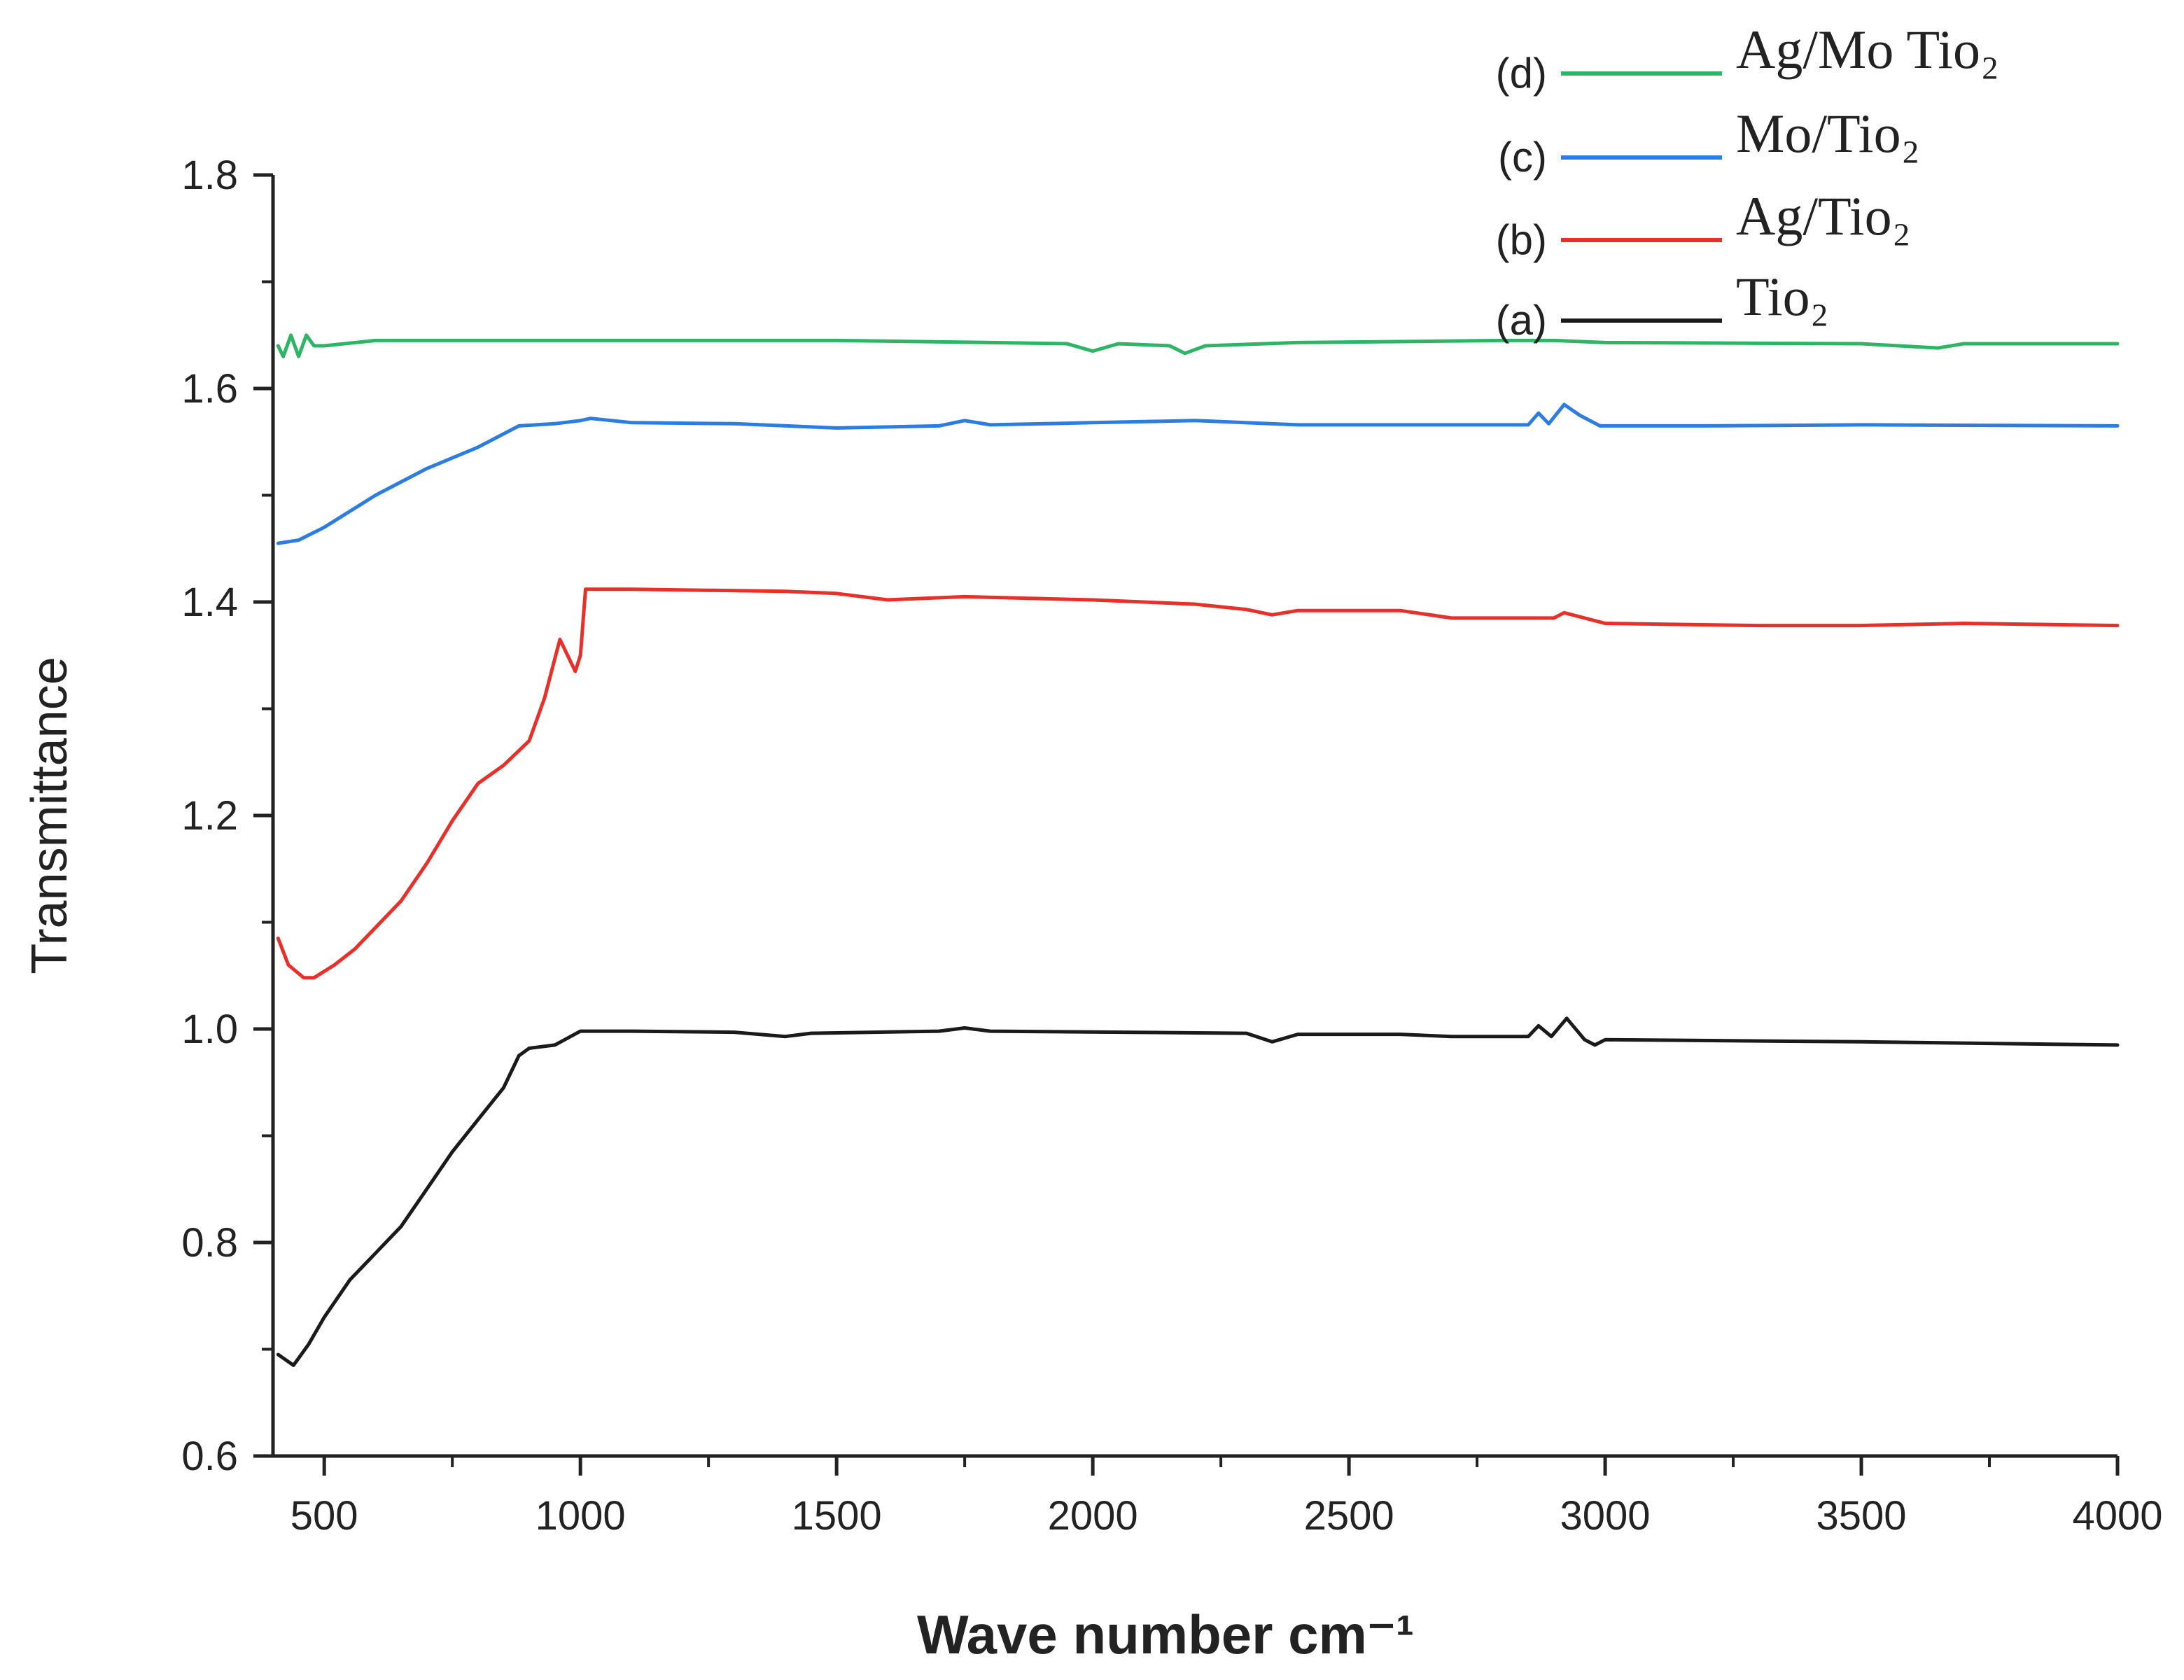 The image size is (2184, 1680). What do you see at coordinates (209, 1243) in the screenshot?
I see `y-tick-label: 0.8` at bounding box center [209, 1243].